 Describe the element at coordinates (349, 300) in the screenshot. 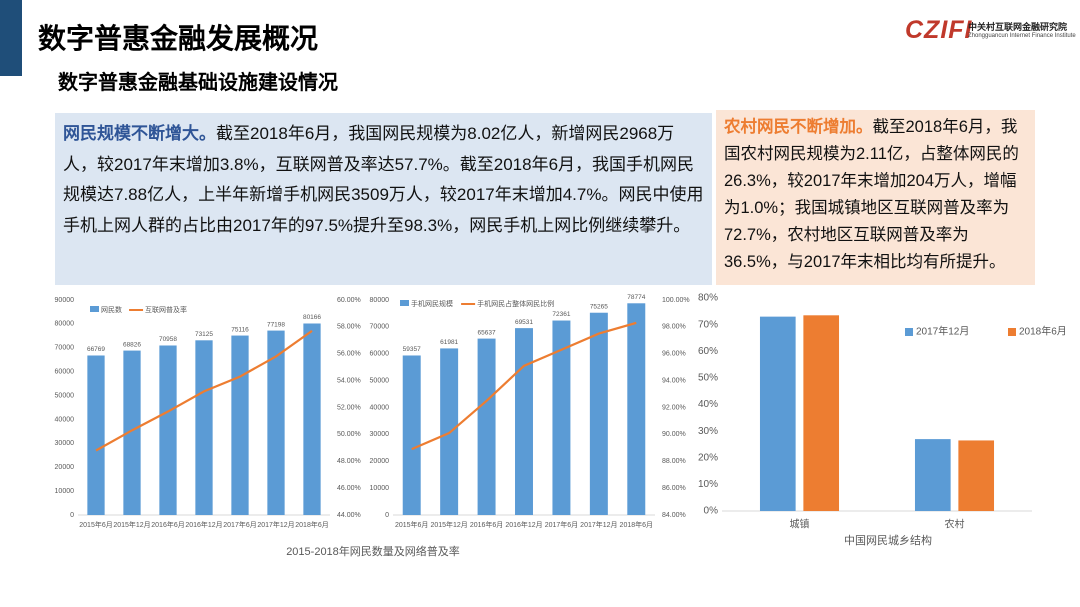

I see `y2-tick-label: 60.00%` at that location.